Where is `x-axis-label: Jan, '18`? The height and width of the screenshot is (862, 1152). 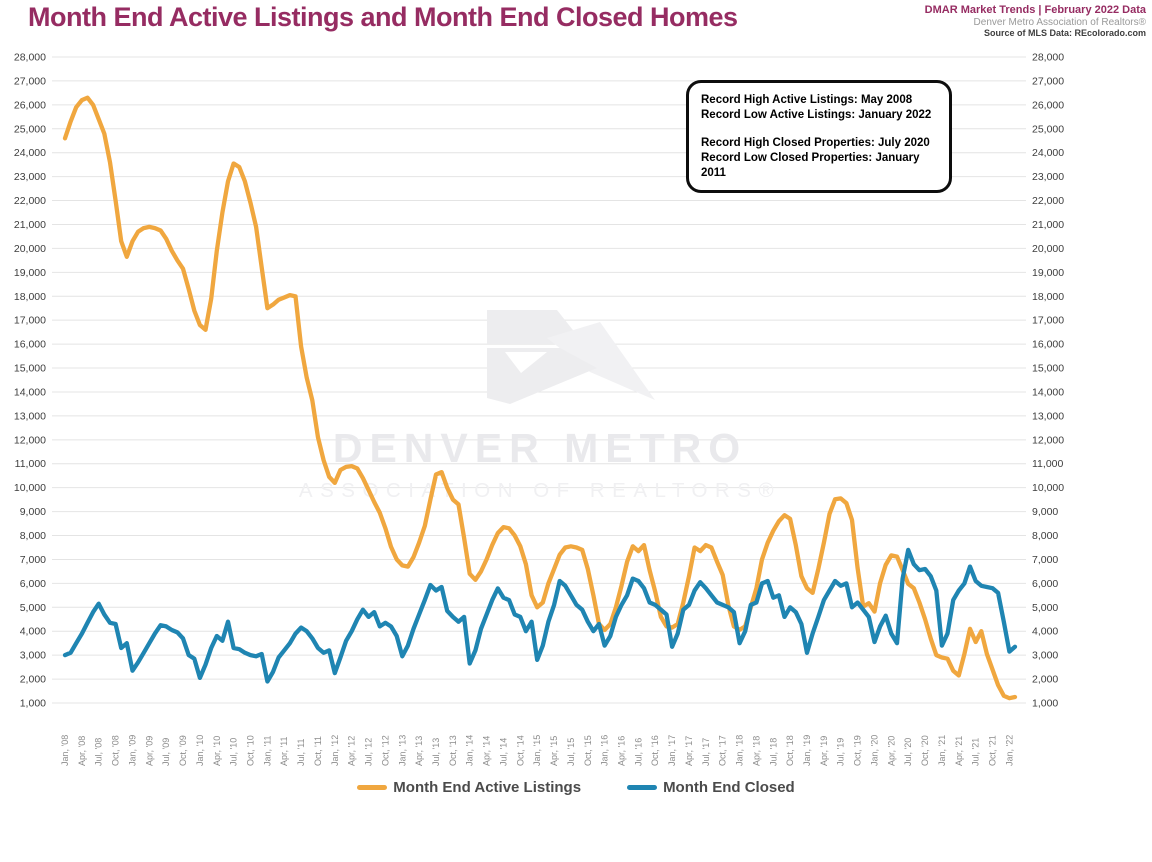 x-axis-label: Jan, '18 is located at coordinates (740, 750).